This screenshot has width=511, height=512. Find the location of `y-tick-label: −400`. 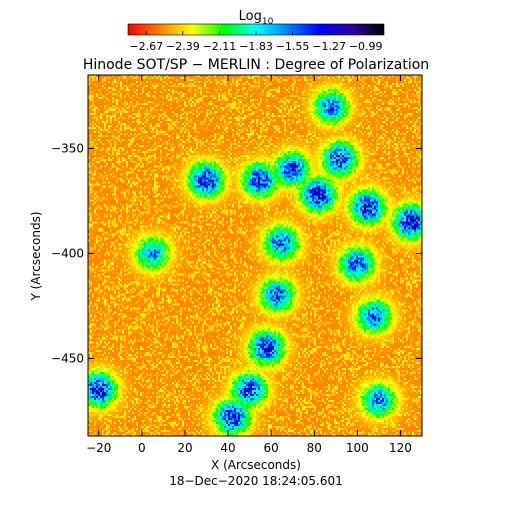

y-tick-label: −400 is located at coordinates (67, 253).